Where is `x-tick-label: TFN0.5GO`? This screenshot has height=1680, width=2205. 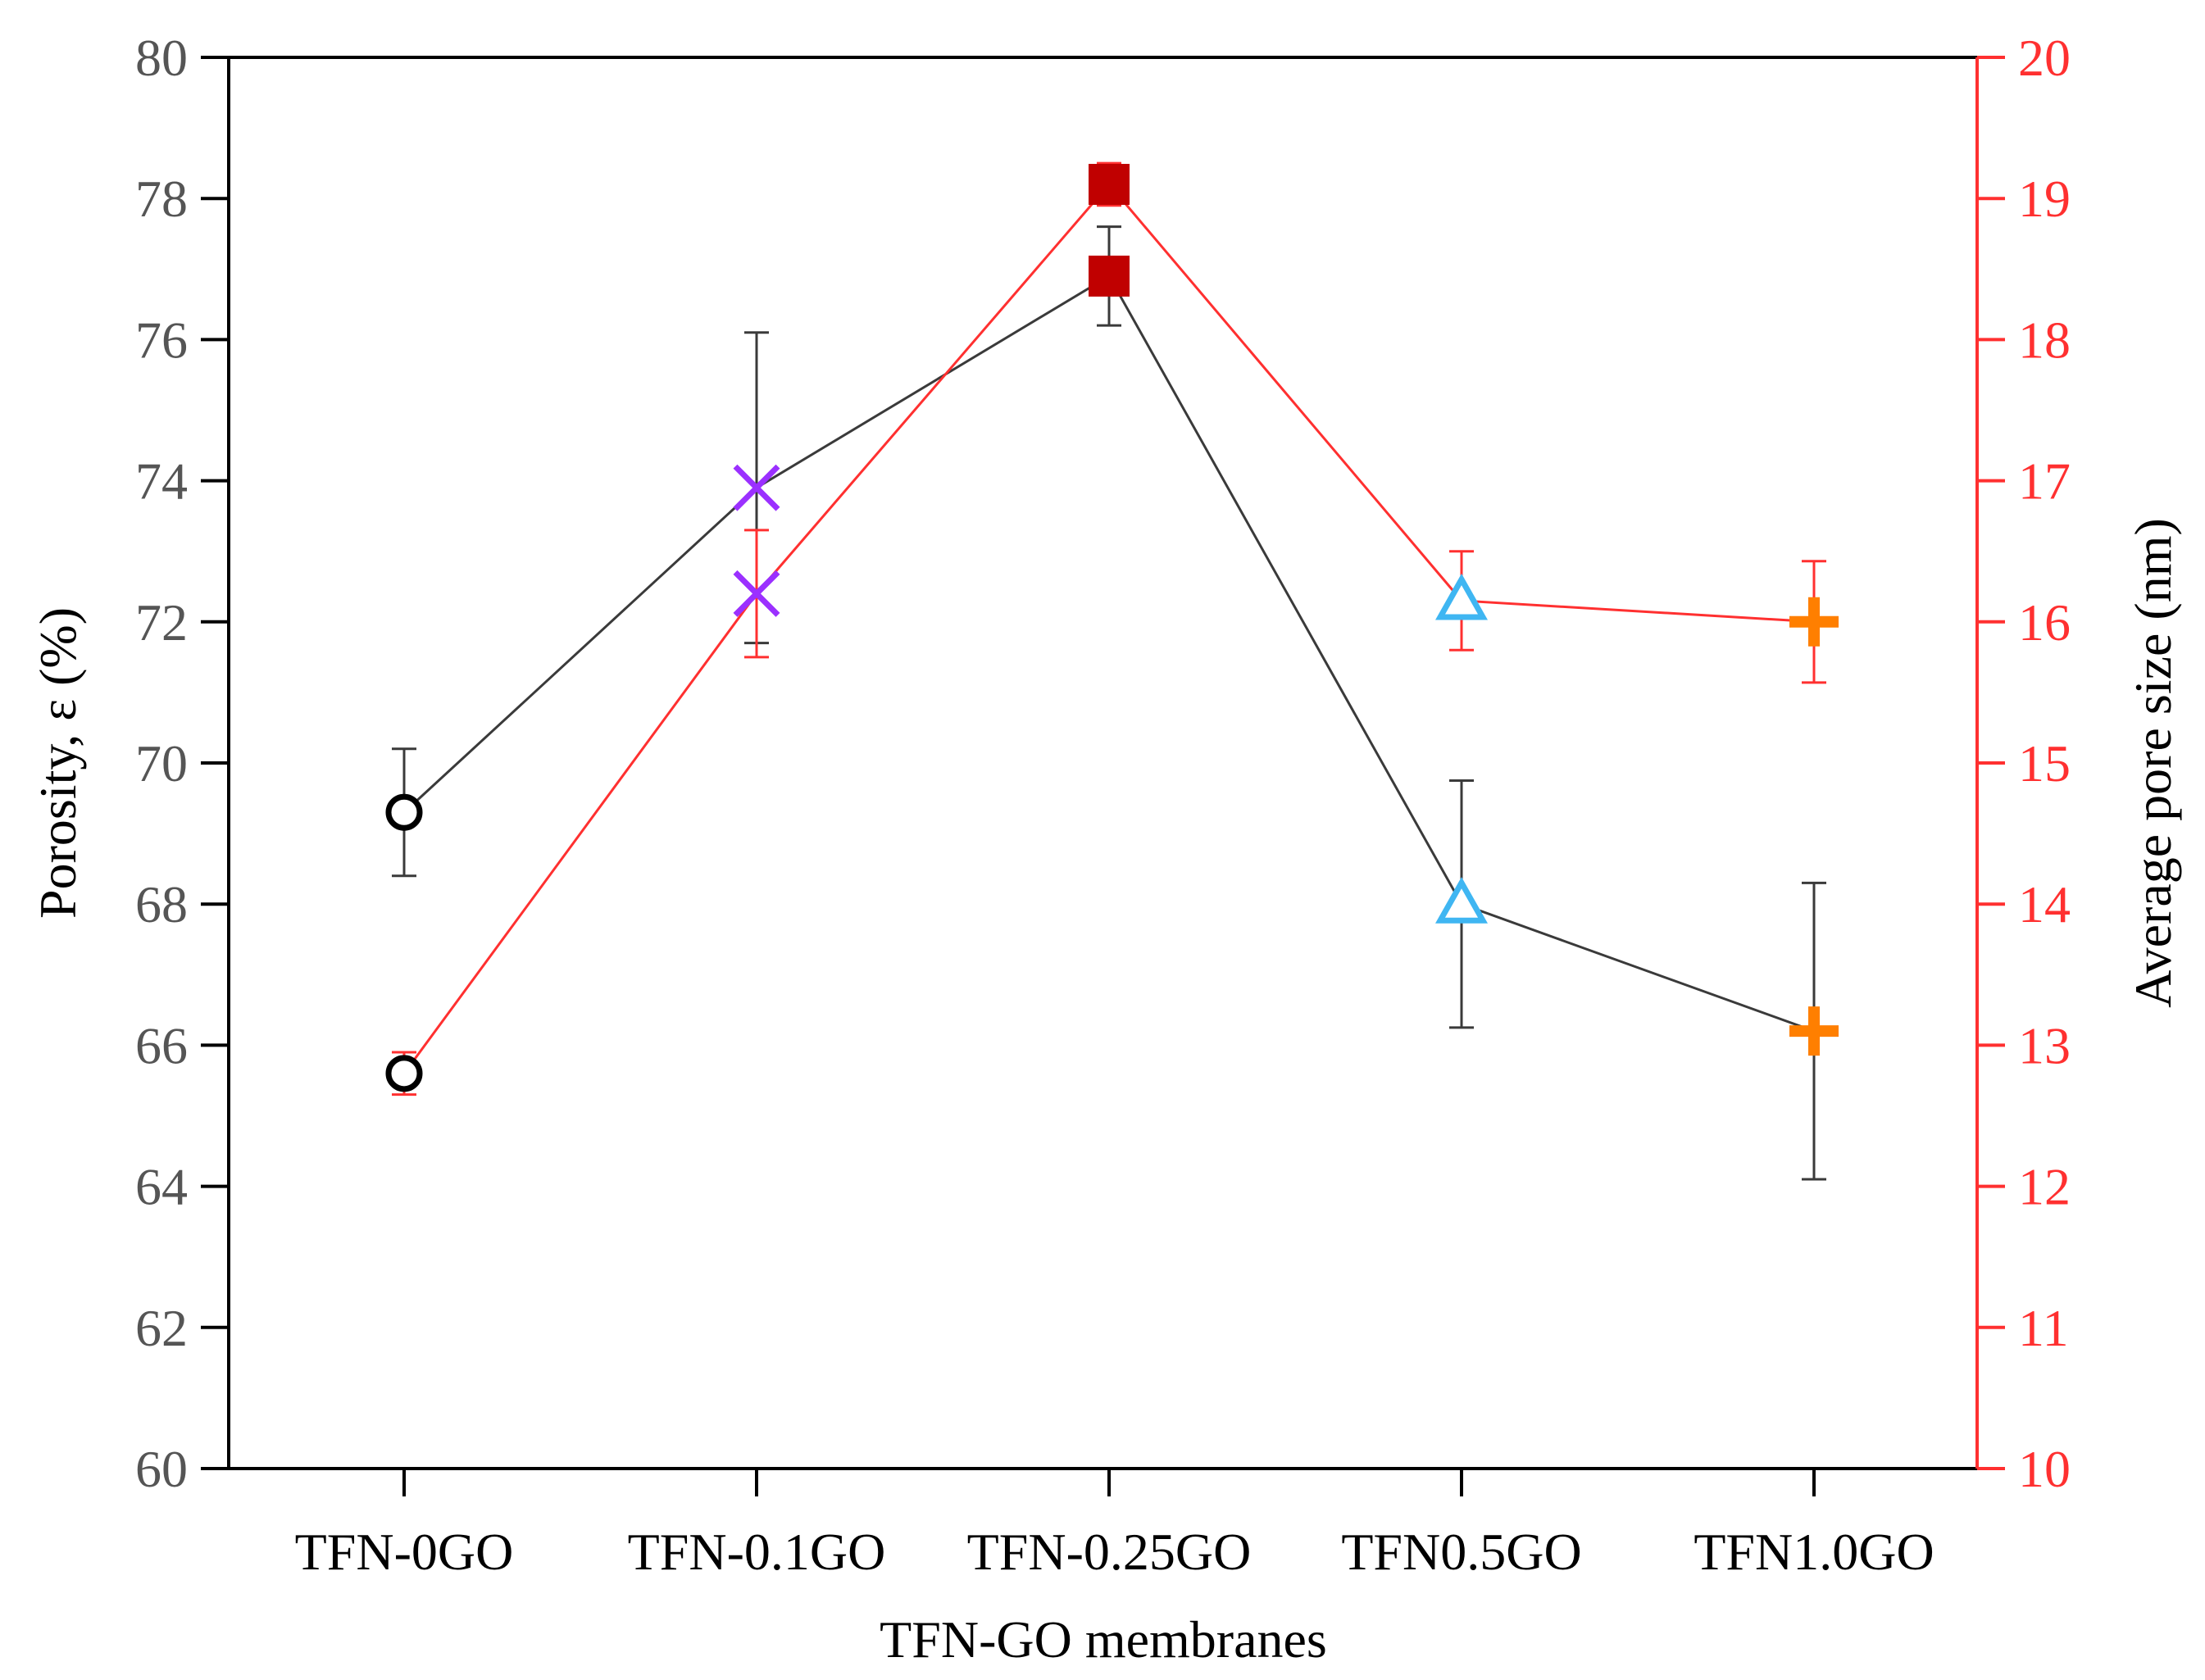
x-tick-label: TFN0.5GO is located at coordinates (1461, 1552).